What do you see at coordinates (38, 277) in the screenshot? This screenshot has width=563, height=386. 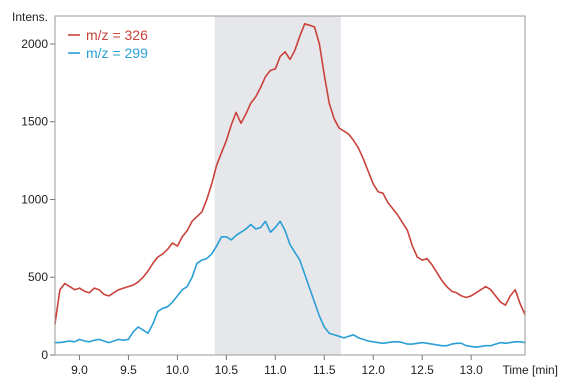 I see `y-tick-label: 500` at bounding box center [38, 277].